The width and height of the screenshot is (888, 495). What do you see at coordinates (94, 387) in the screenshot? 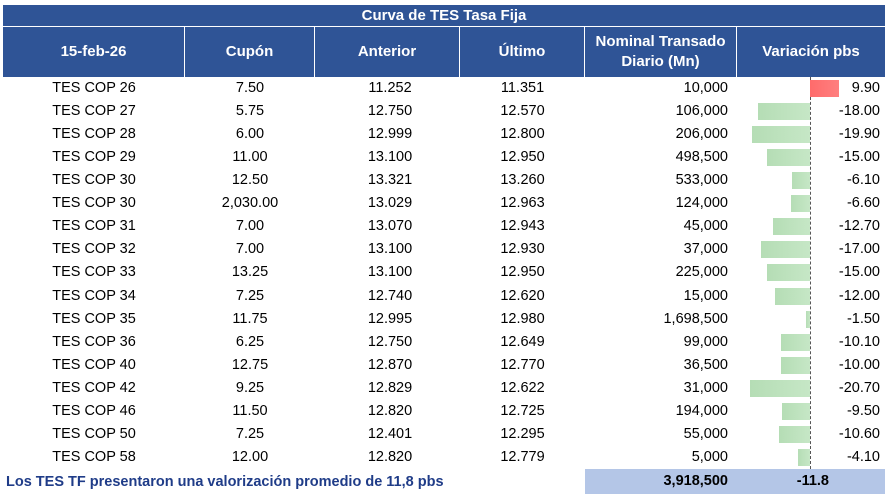
I see `bond-name: TES COP 42` at bounding box center [94, 387].